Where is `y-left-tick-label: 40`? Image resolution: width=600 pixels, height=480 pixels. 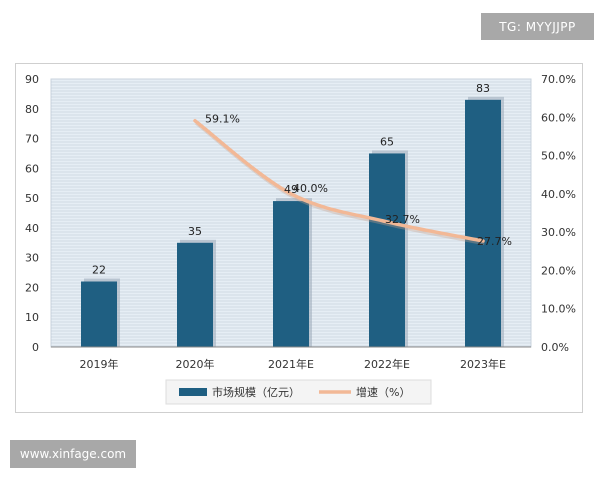
y-left-tick-label: 40 is located at coordinates (32, 228).